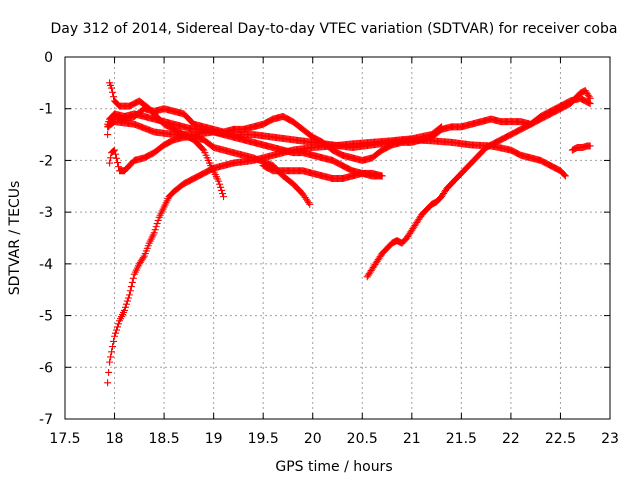 The width and height of the screenshot is (640, 480). What do you see at coordinates (511, 439) in the screenshot?
I see `x-tick-label: 22` at bounding box center [511, 439].